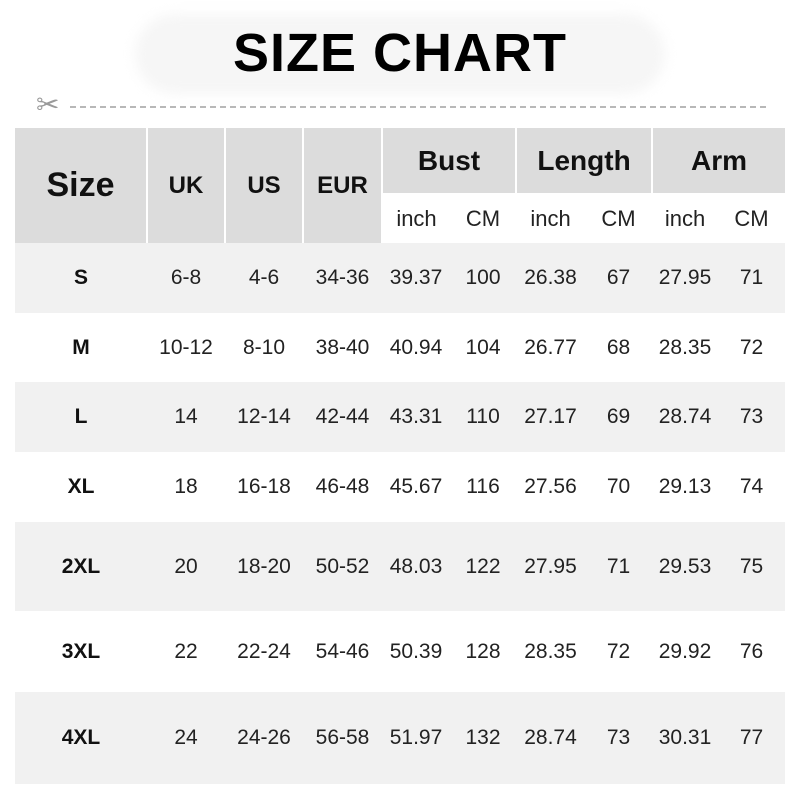 The height and width of the screenshot is (800, 800). Describe the element at coordinates (685, 566) in the screenshot. I see `cell-arm-inch: 29.53` at that location.